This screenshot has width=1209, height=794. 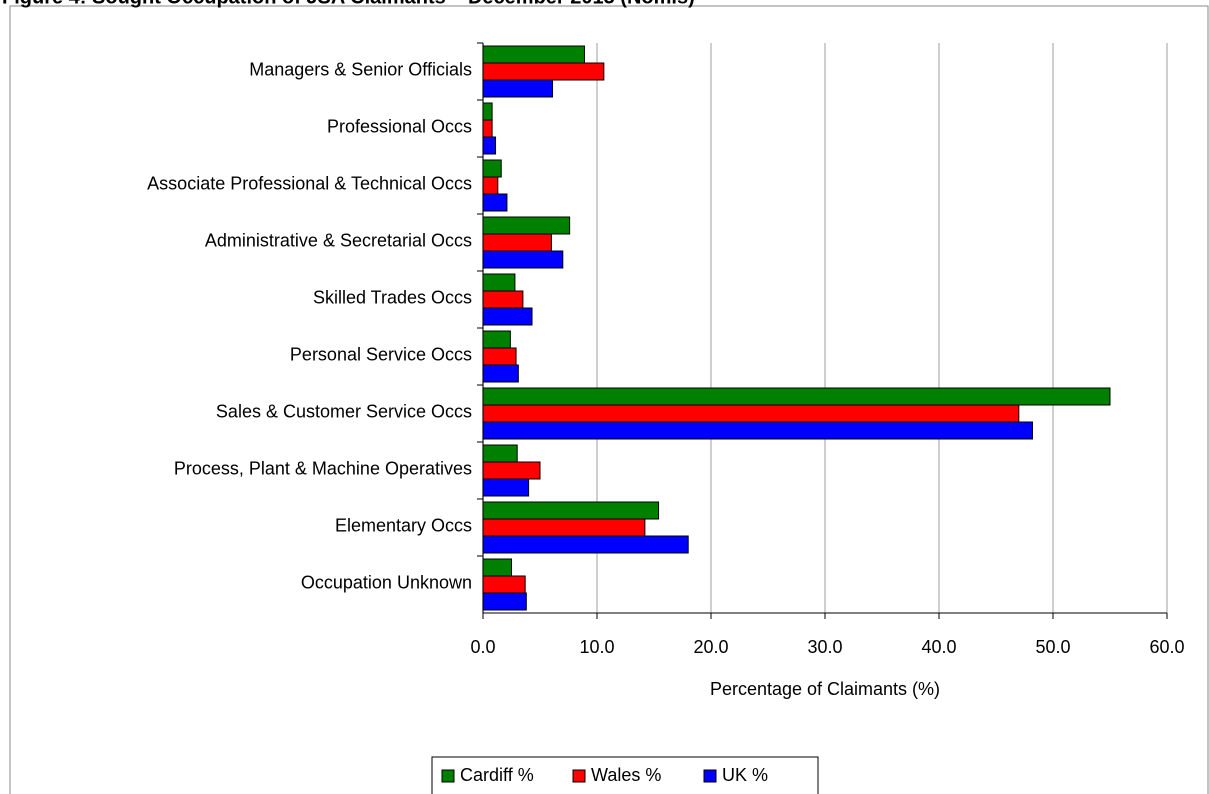 I want to click on x-tick-label: 60.0, so click(x=1166, y=647).